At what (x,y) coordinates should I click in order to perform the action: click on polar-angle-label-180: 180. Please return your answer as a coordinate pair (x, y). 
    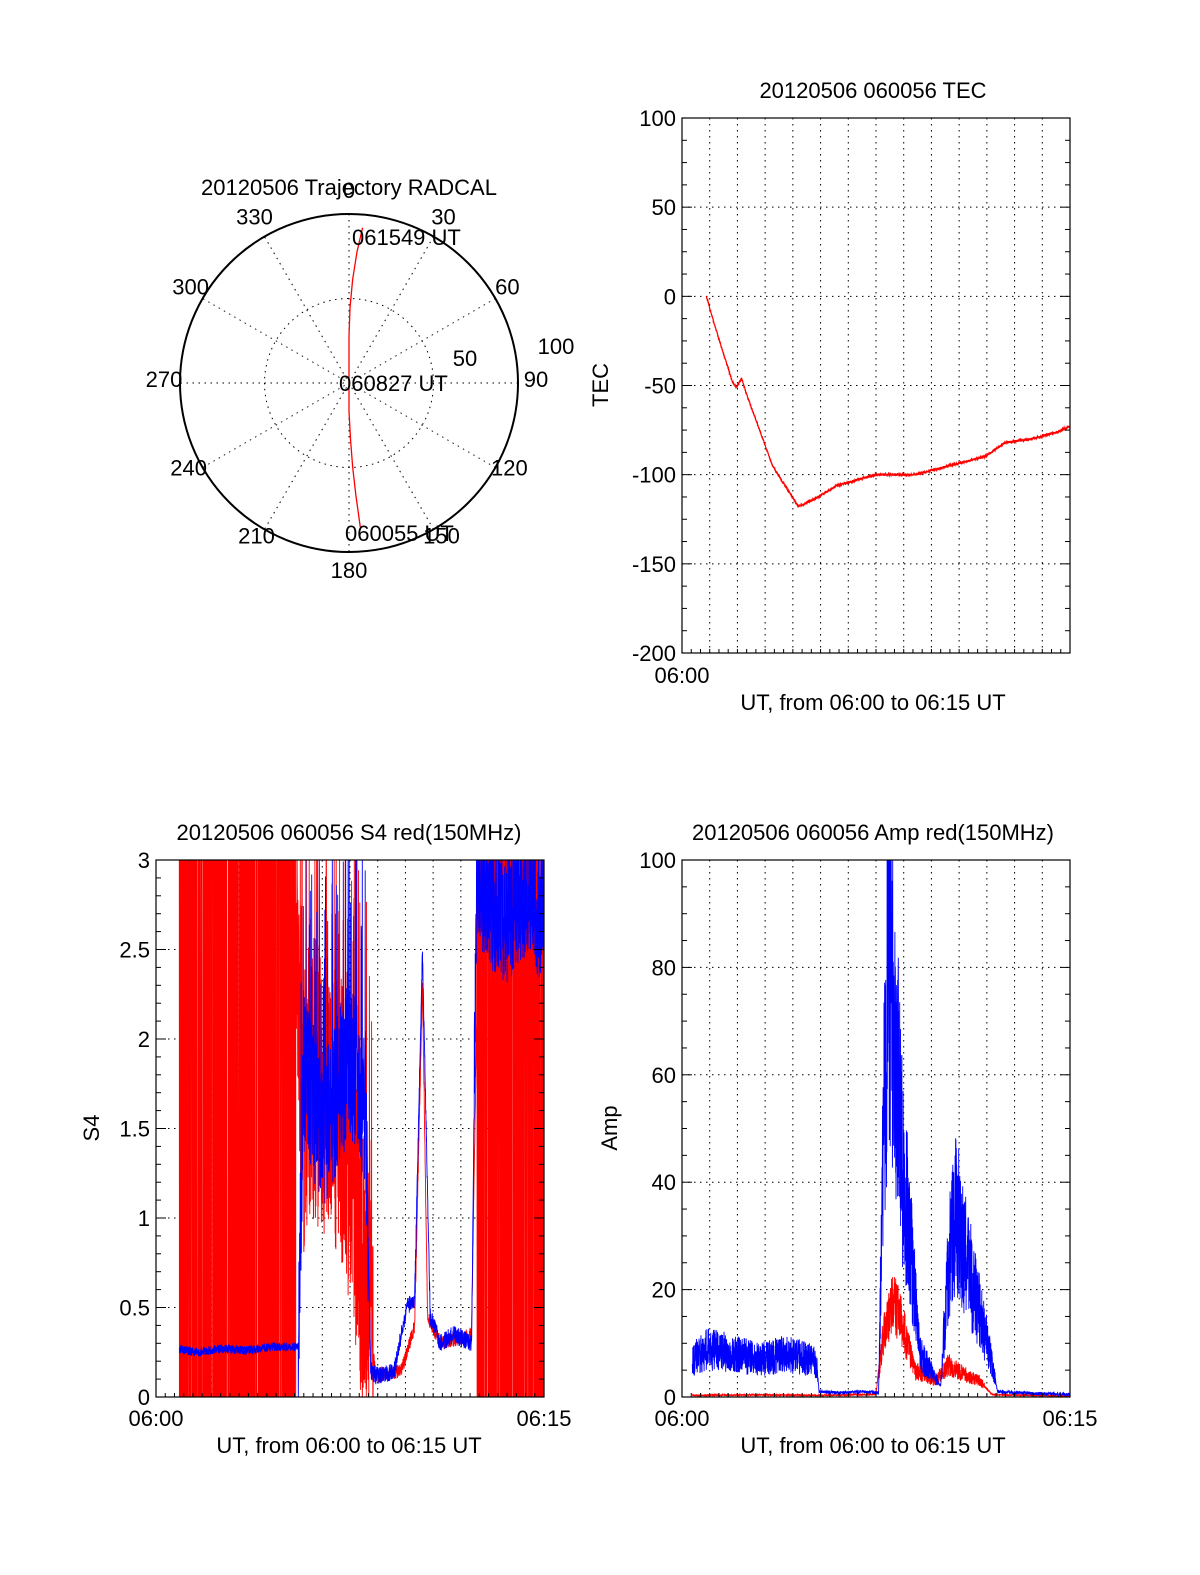
    Looking at the image, I should click on (349, 570).